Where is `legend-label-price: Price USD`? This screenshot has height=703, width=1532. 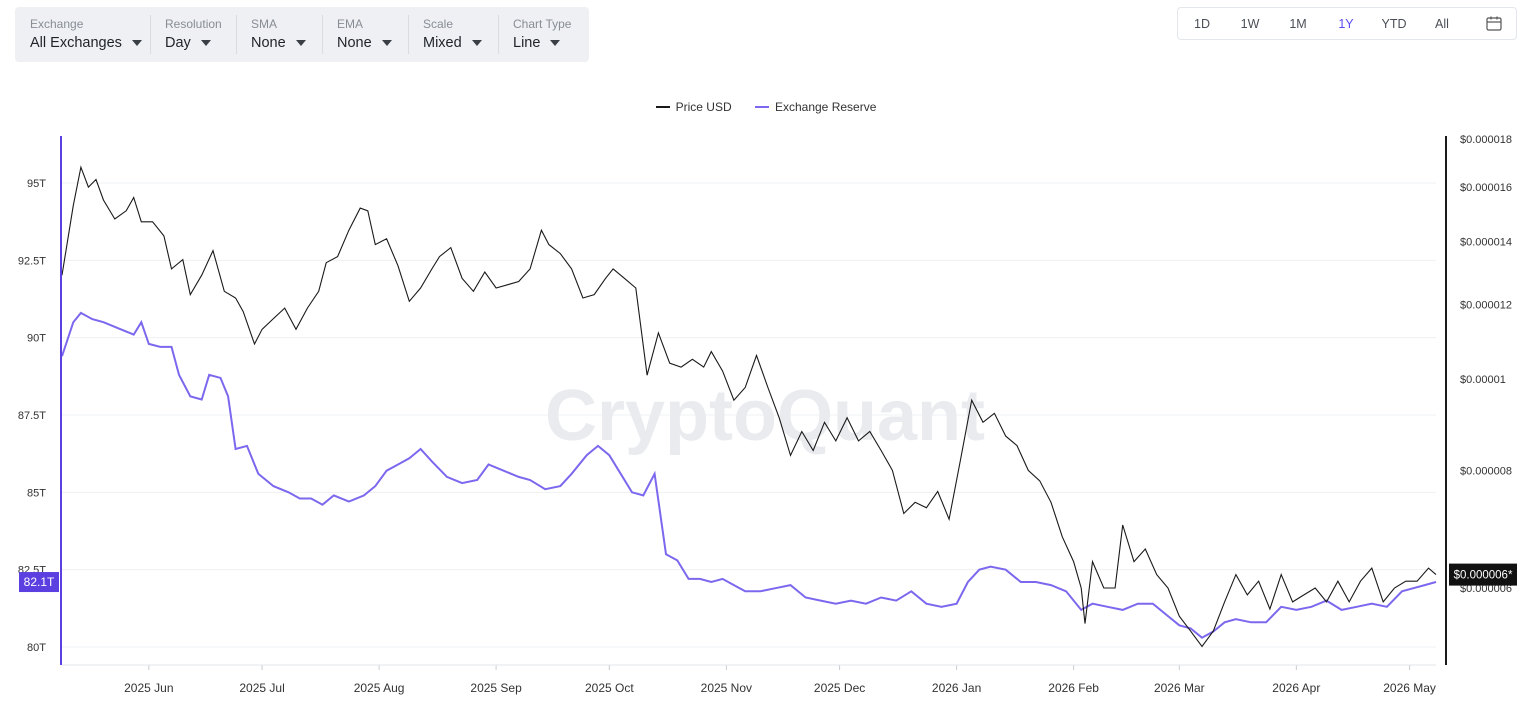 legend-label-price: Price USD is located at coordinates (703, 107).